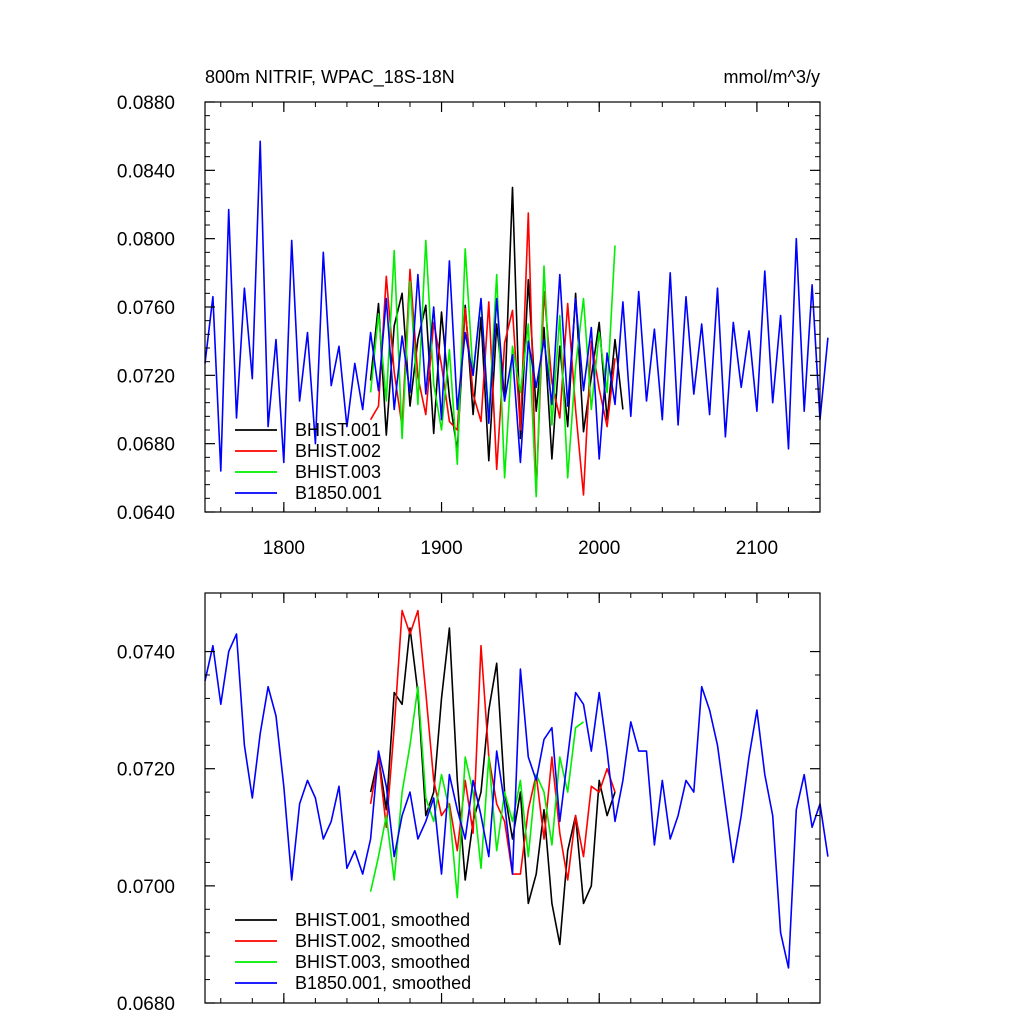 The image size is (1024, 1029). I want to click on legend-label: BHIST.002, smoothed, so click(382, 941).